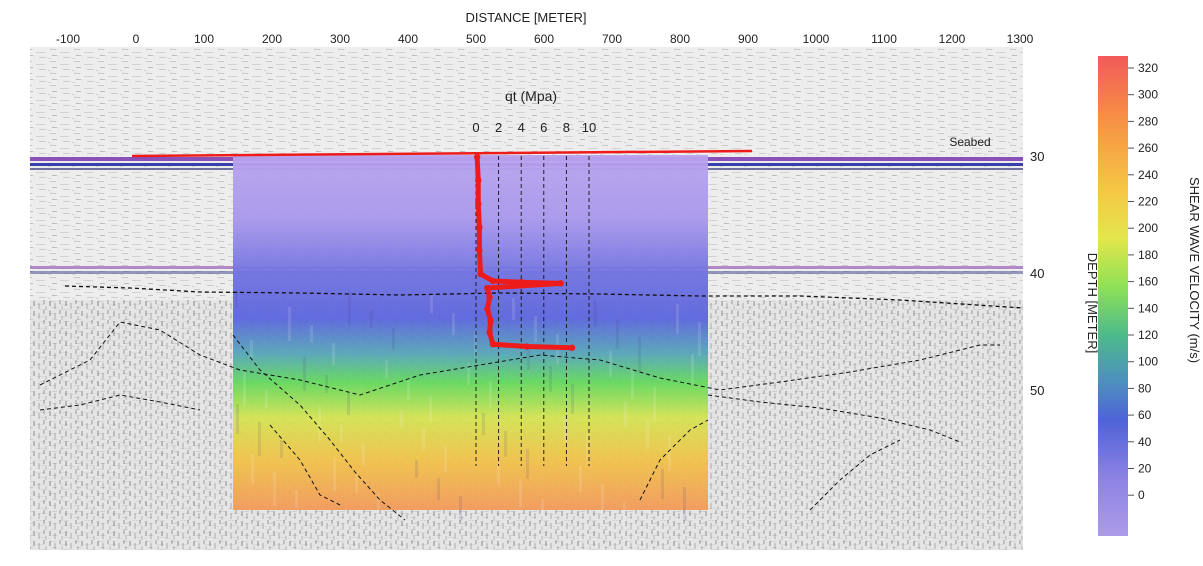 Image resolution: width=1203 pixels, height=566 pixels. Describe the element at coordinates (1141, 495) in the screenshot. I see `colorbar-tick-label: 0` at that location.